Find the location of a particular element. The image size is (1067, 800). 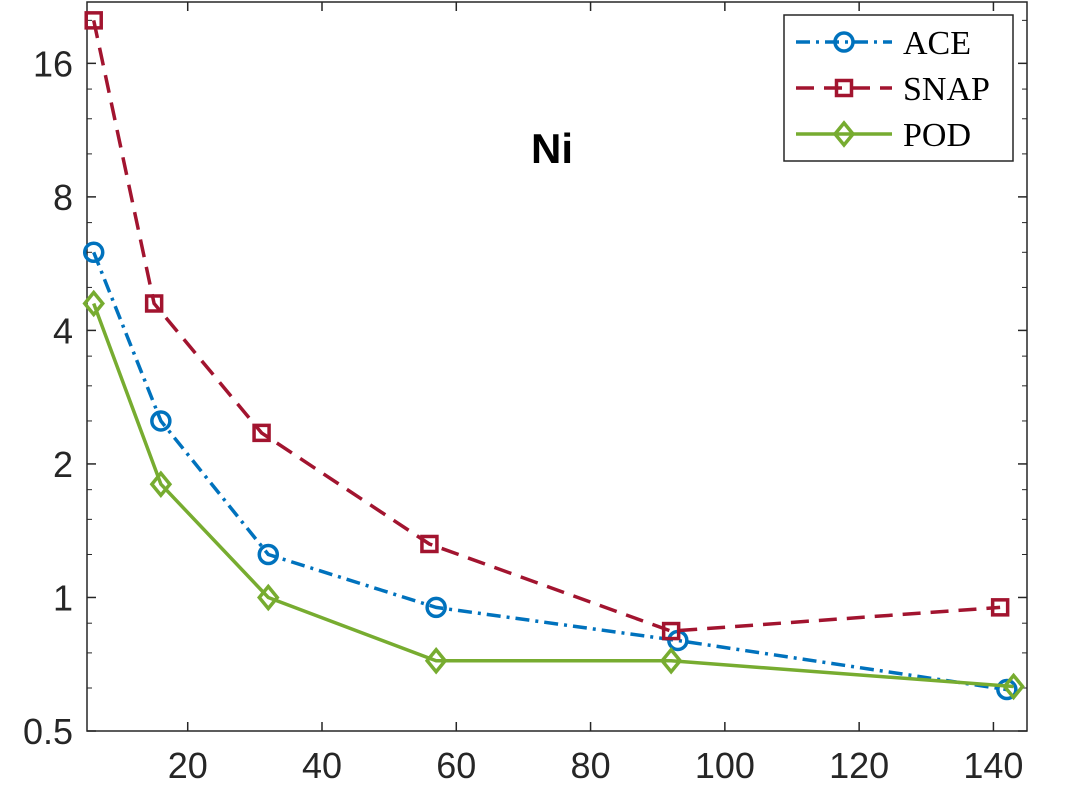

x-tick-label: 60 is located at coordinates (456, 765).